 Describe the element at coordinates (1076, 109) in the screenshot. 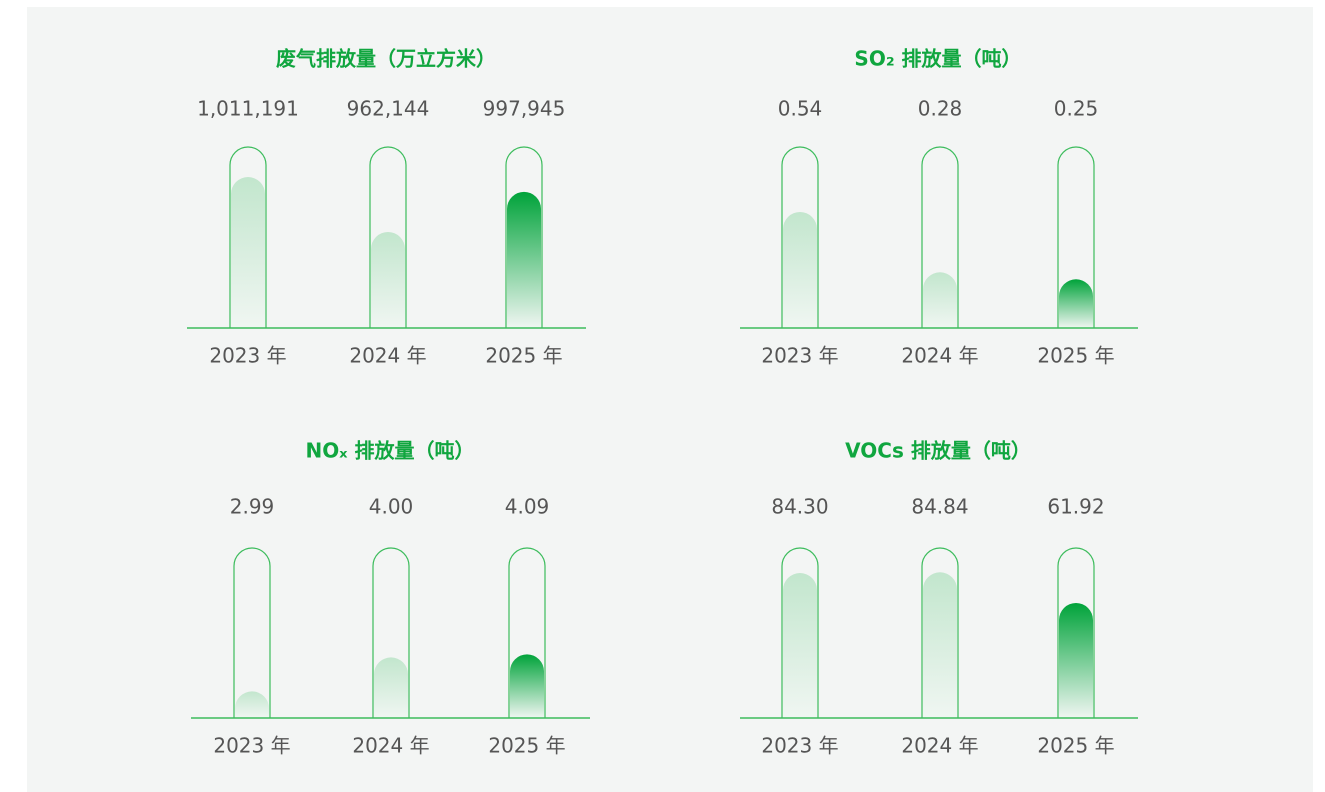

I see `value-label: 0.25` at that location.